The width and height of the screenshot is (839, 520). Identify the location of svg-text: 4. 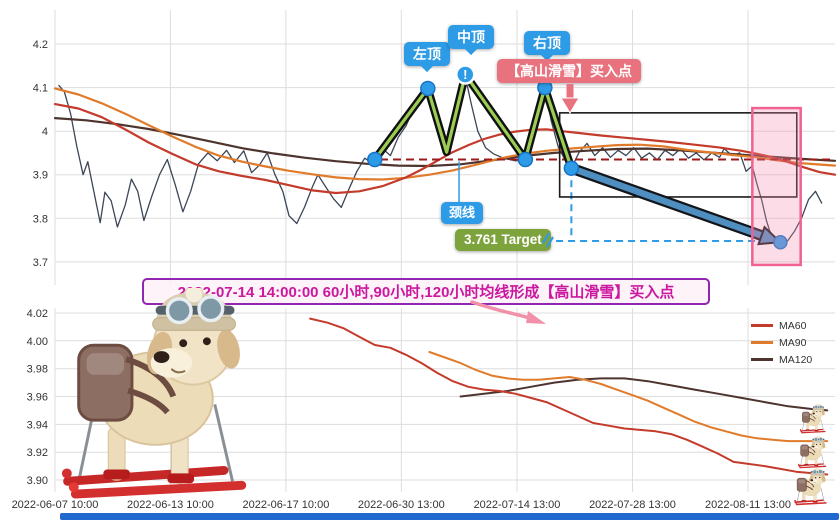
(45, 132).